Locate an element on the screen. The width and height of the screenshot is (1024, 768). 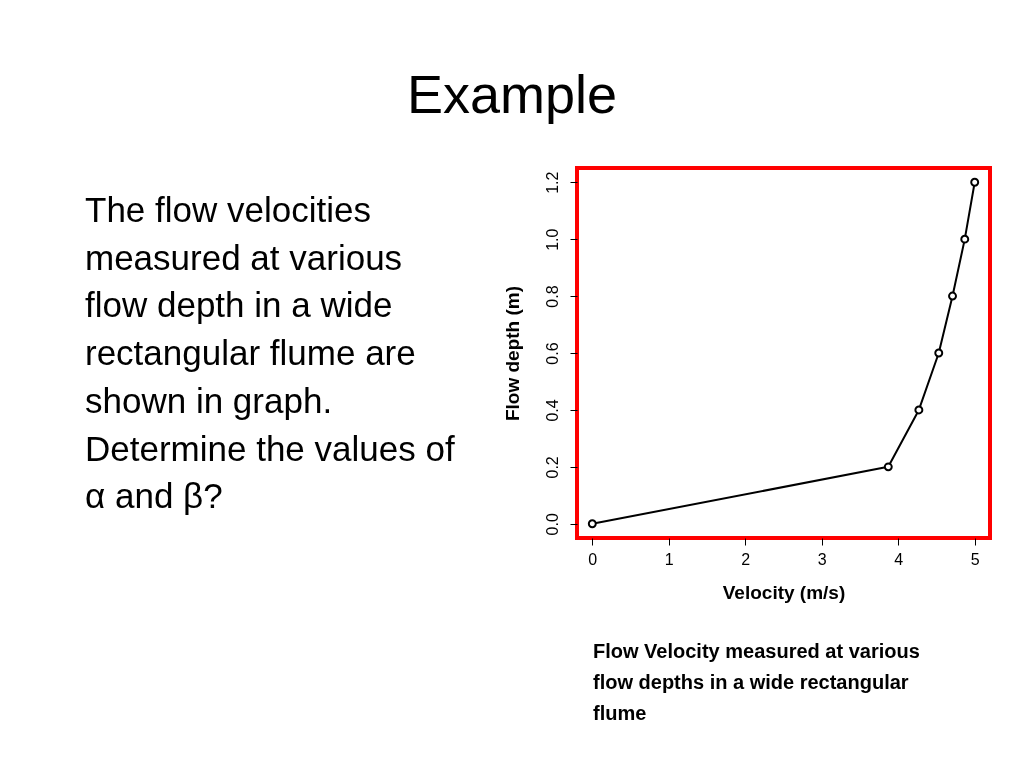
text: Flow Velocity measured at various flow depths in a wide rectangular flume is located at coordinates (756, 682).